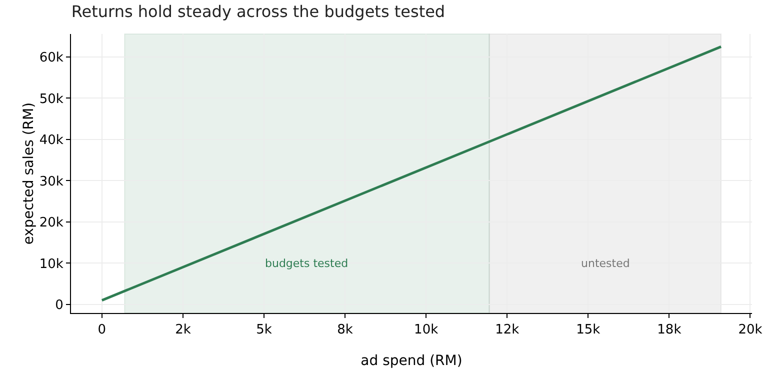 Image resolution: width=776 pixels, height=371 pixels. I want to click on y-tick-label: 10k, so click(51, 264).